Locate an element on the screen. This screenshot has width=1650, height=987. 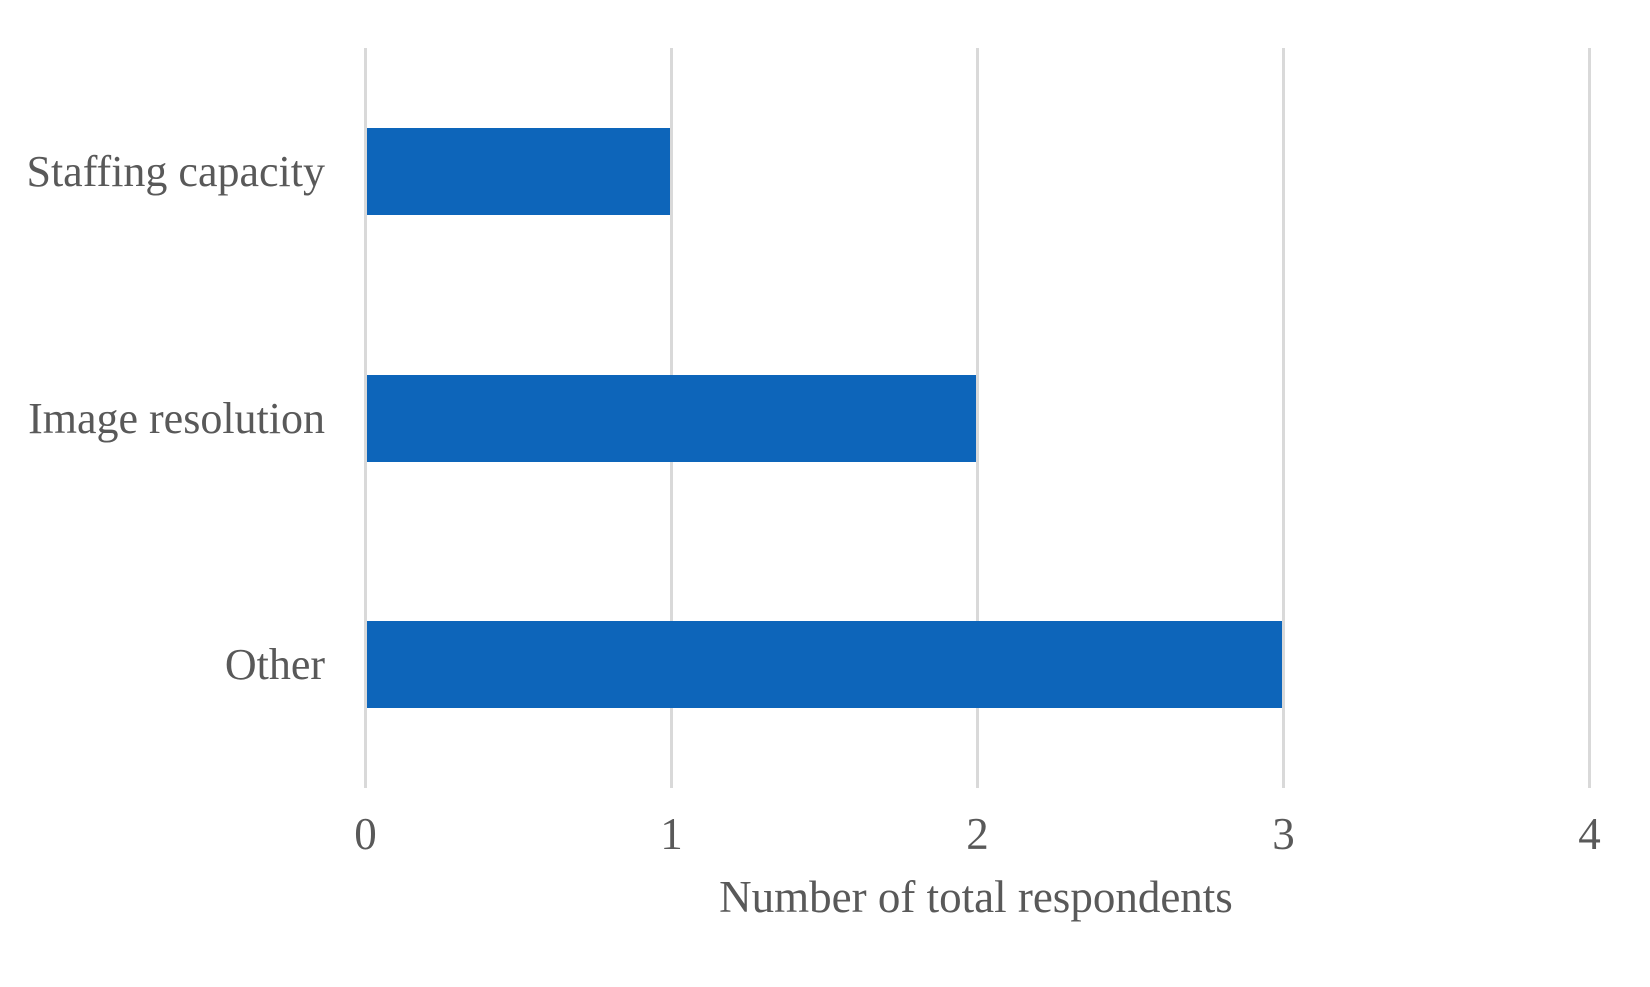
category-label-image-resolution: Image resolution is located at coordinates (176, 418).